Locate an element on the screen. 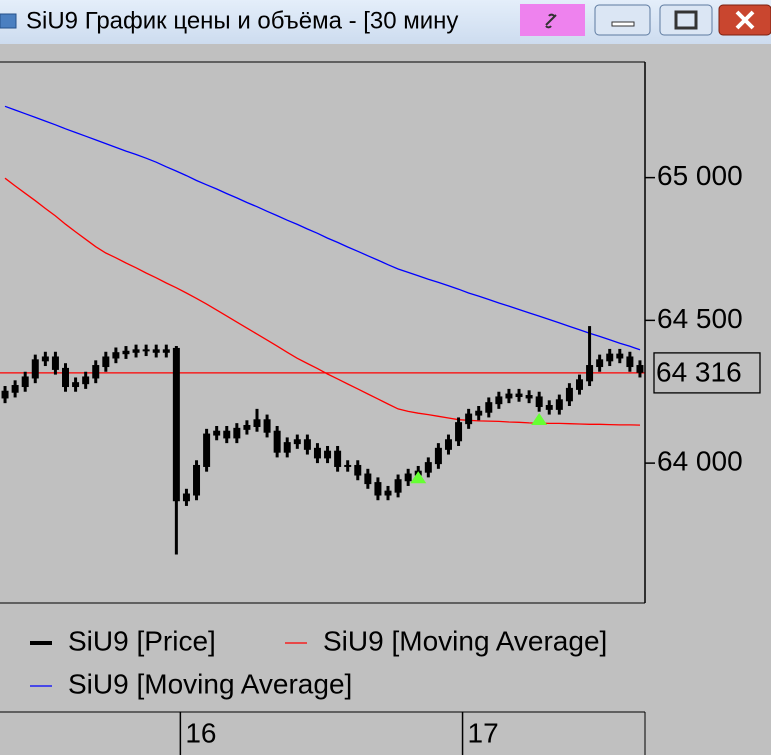 This screenshot has height=755, width=771. x-tick-label: 16 is located at coordinates (200, 732).